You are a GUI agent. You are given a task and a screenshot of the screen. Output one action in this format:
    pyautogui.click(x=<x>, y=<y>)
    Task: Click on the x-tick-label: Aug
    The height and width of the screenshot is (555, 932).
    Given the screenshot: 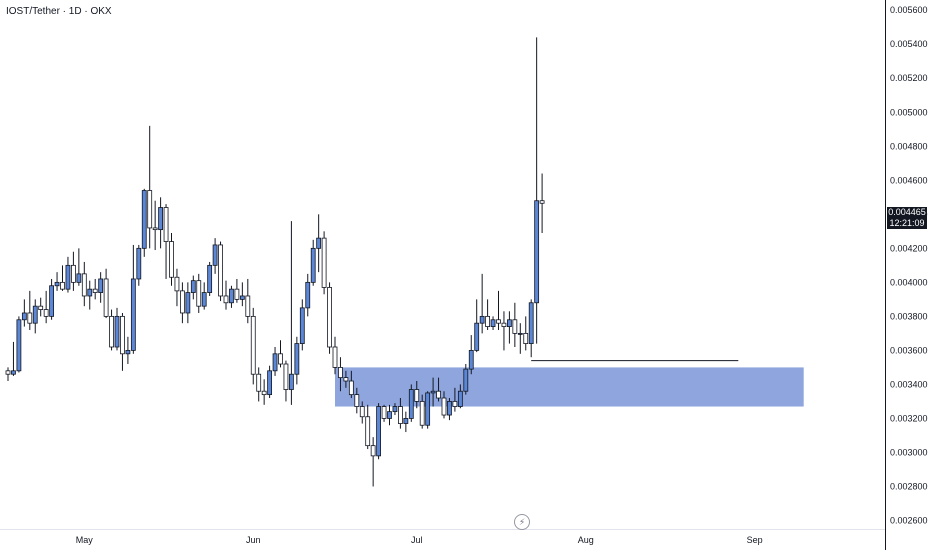 What is the action you would take?
    pyautogui.click(x=586, y=540)
    